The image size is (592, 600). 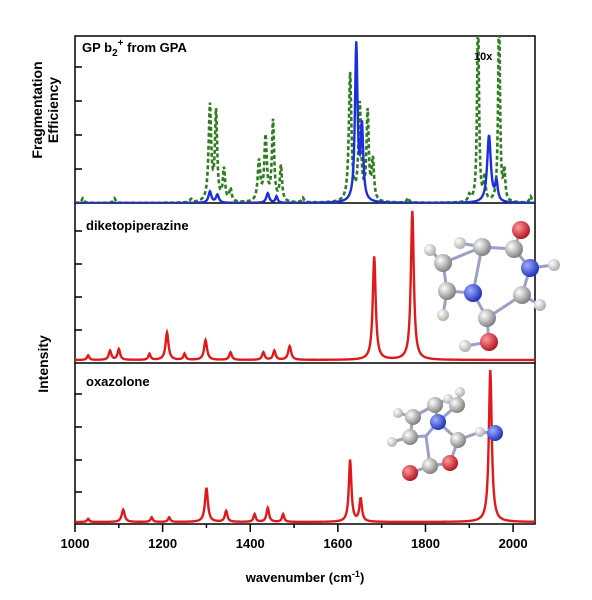 I want to click on scale-note-10x: 10x, so click(x=483, y=57).